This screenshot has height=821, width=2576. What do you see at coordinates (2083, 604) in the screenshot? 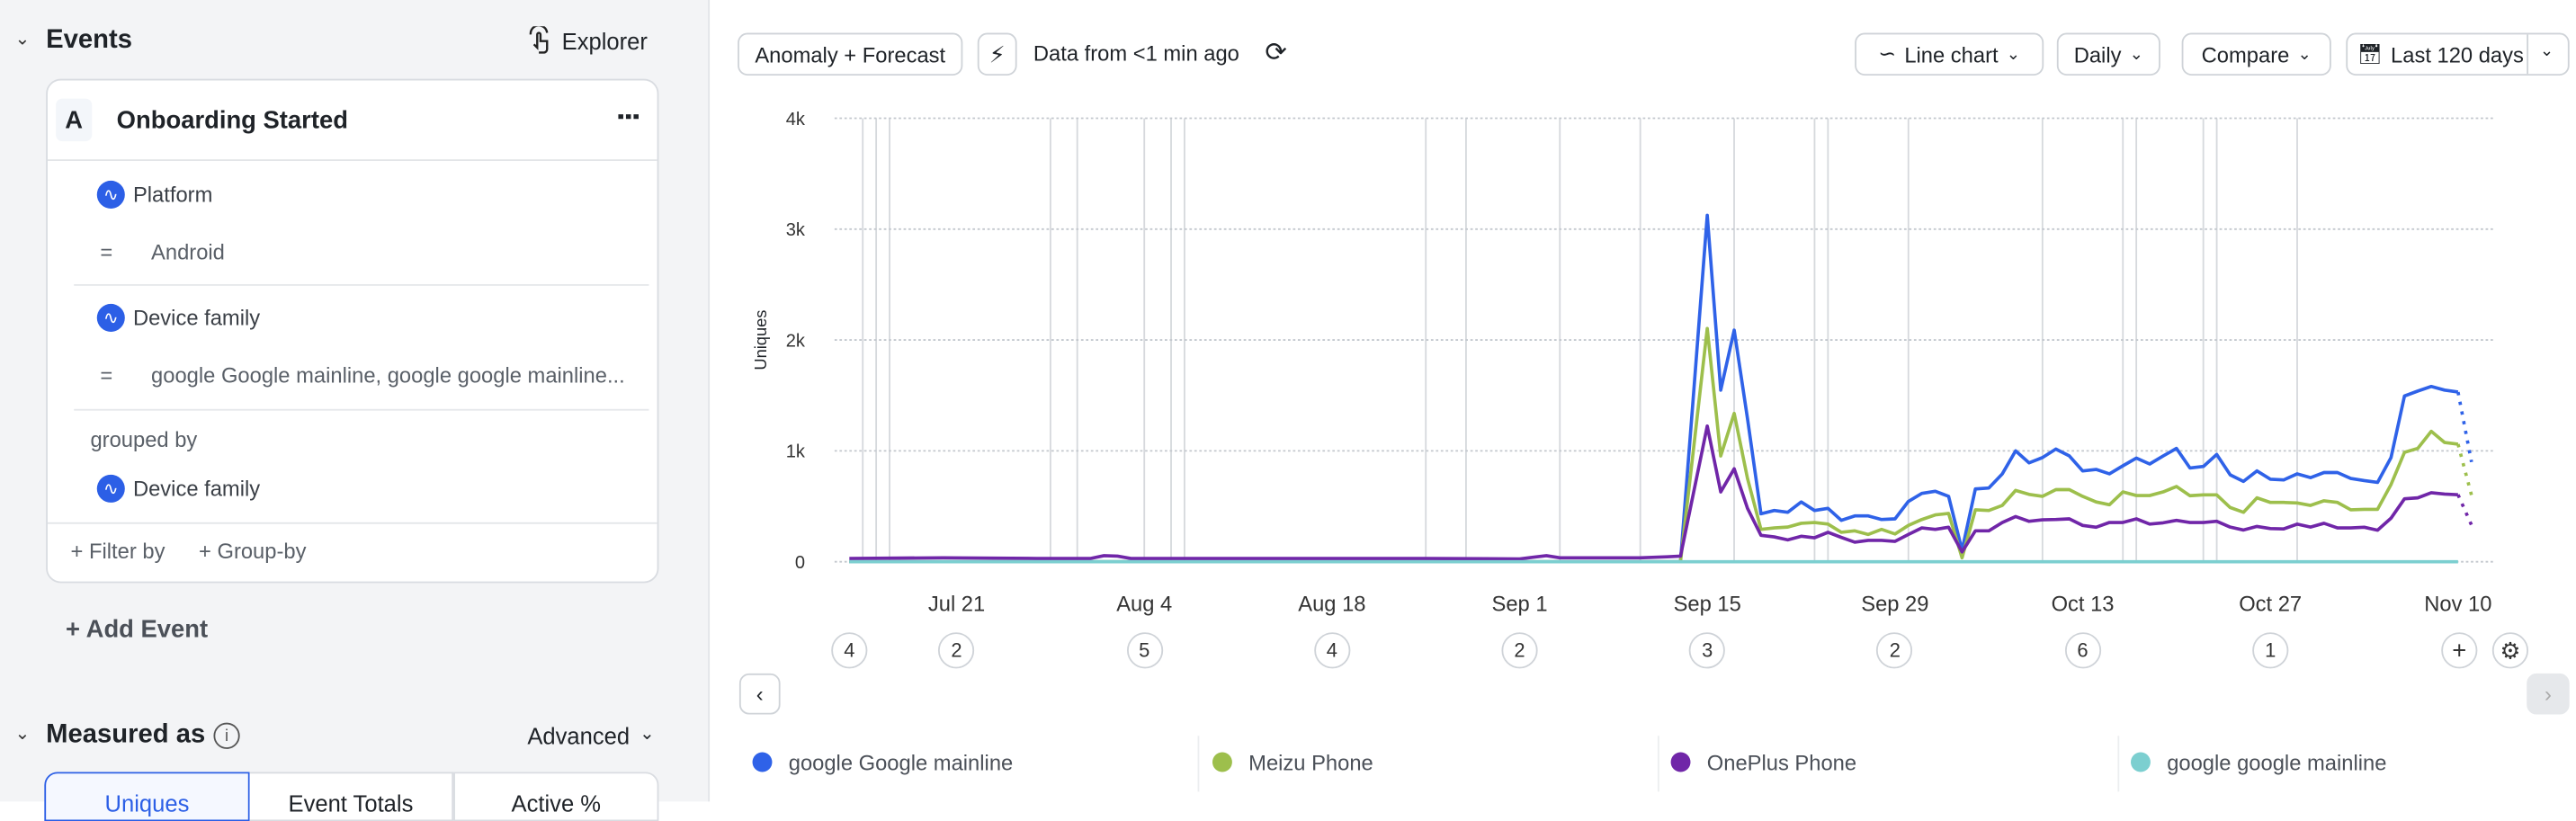
I see `x-tick-label: Oct 13` at bounding box center [2083, 604].